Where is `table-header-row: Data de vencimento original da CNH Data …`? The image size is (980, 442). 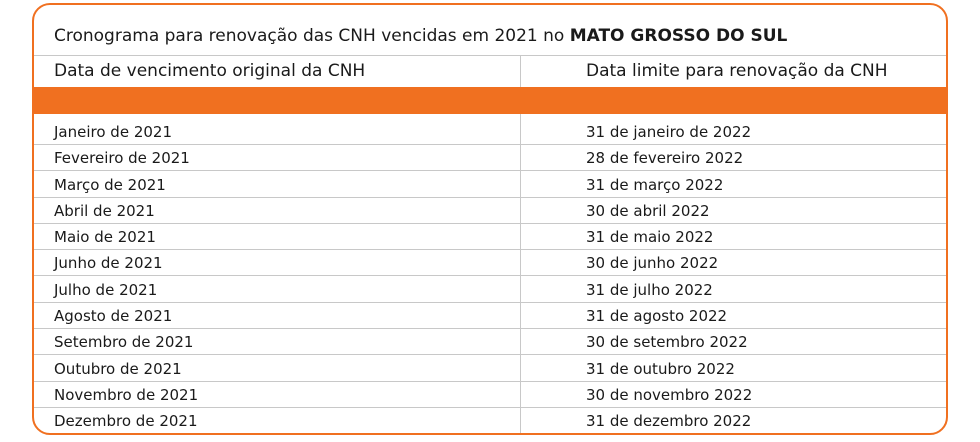
table-header-row: Data de vencimento original da CNH Data … is located at coordinates (490, 71).